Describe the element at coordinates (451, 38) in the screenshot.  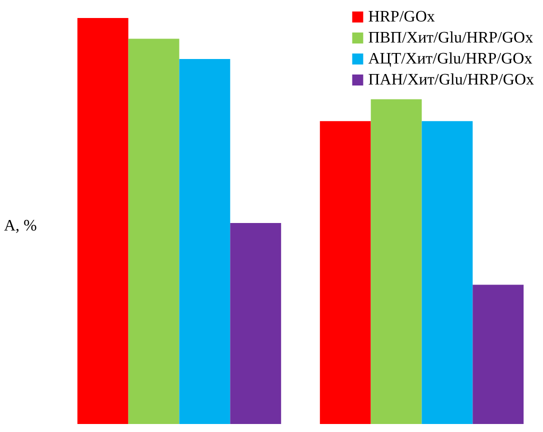
I see `legend-label: ПВП/Хит/Glu/HRP/GOx` at that location.